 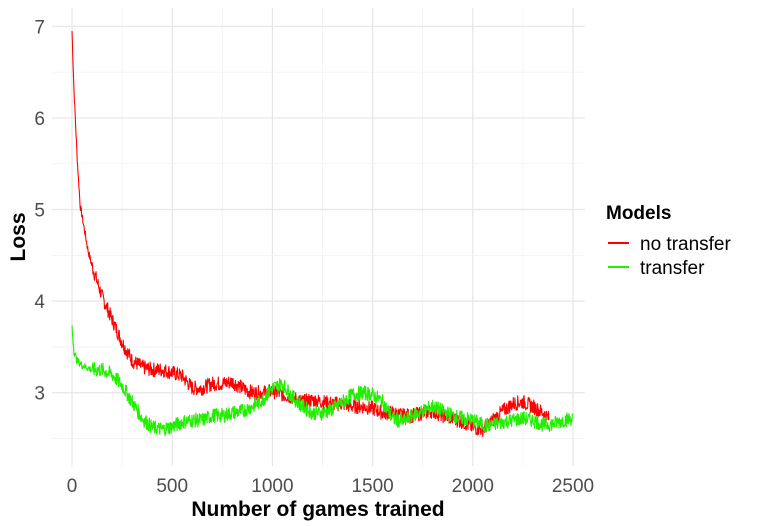 I want to click on y-tick-label: 3, so click(x=39, y=394).